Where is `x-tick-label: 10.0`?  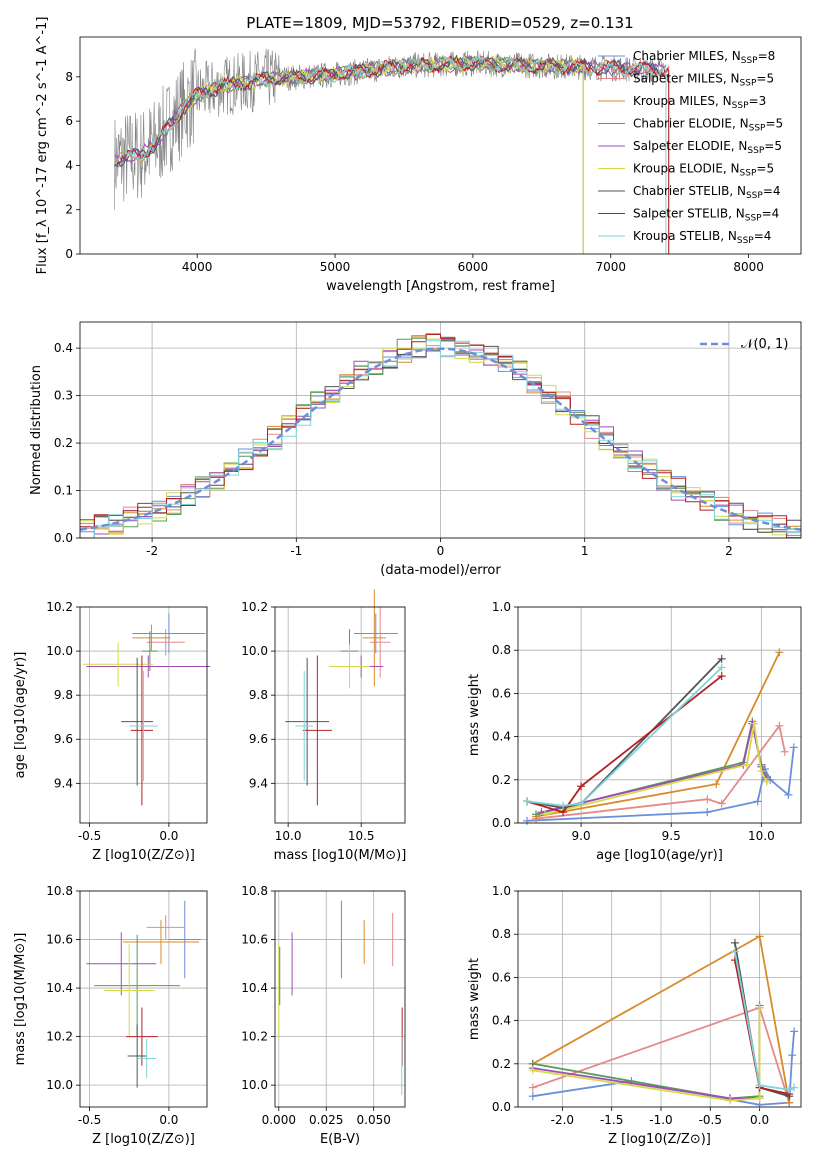 x-tick-label: 10.0 is located at coordinates (288, 836).